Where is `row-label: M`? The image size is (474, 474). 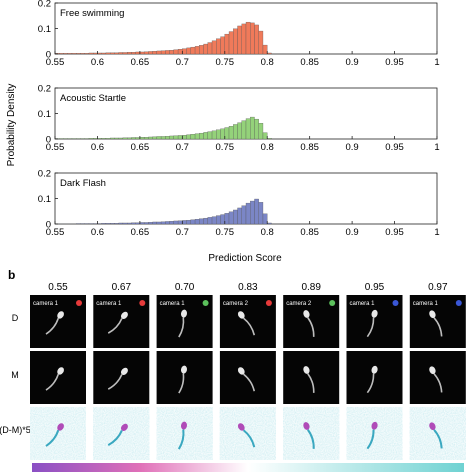
row-label: M is located at coordinates (15, 375).